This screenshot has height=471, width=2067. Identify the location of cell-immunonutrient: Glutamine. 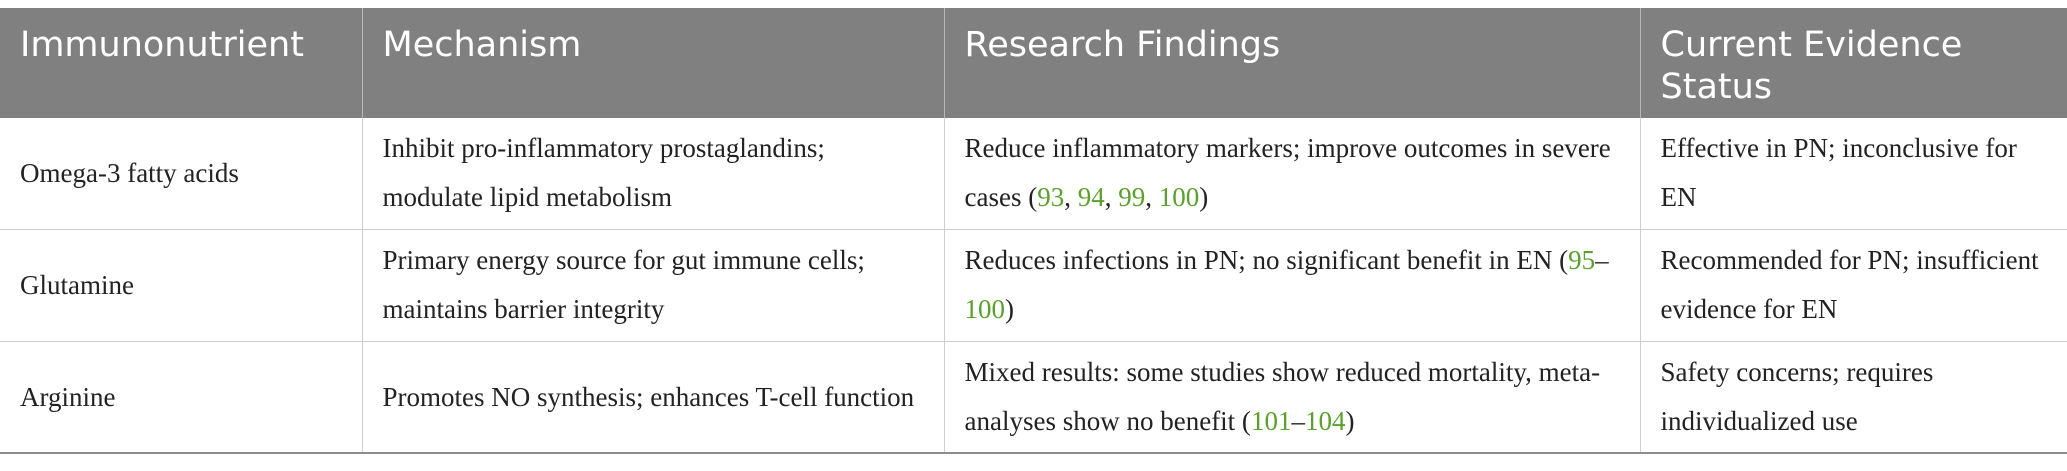
(181, 285).